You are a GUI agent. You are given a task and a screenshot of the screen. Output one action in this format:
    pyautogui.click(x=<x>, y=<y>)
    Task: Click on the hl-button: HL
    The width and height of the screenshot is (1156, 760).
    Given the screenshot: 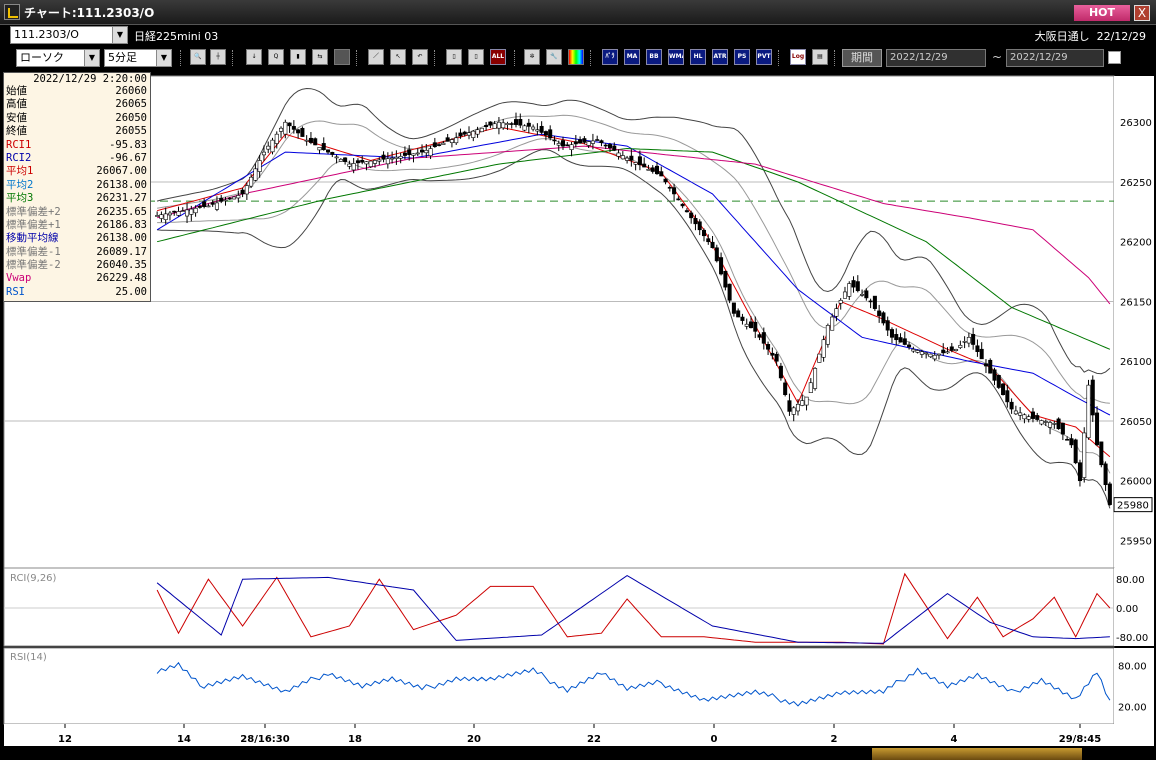 What is the action you would take?
    pyautogui.click(x=698, y=57)
    